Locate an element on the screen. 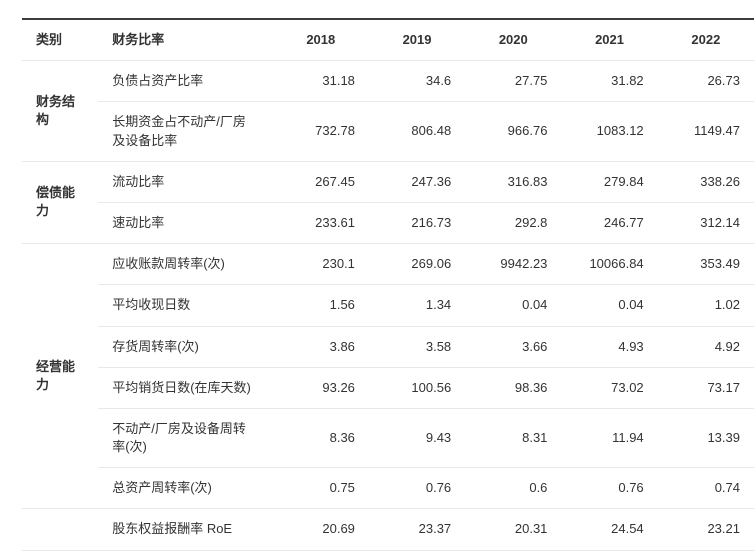 The width and height of the screenshot is (754, 551). ratio-label-cell: 负债占资产比率 is located at coordinates (185, 81).